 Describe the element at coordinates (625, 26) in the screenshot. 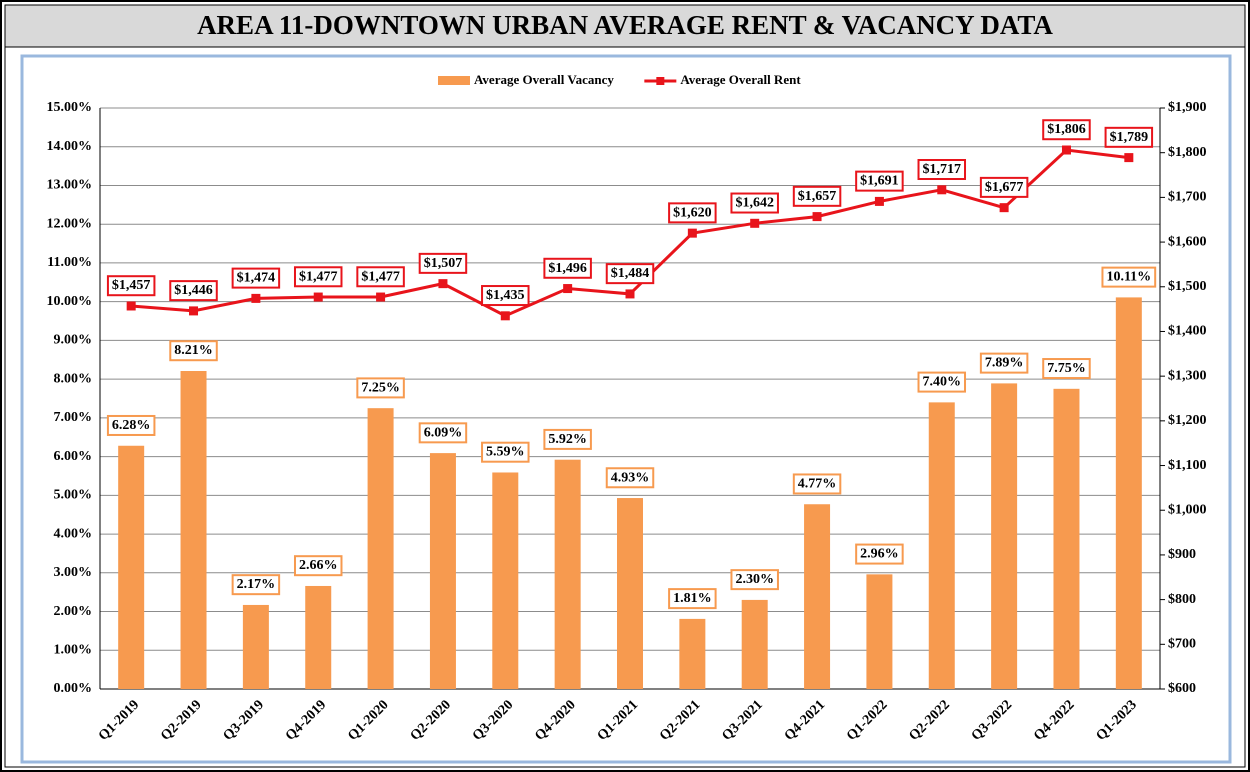

I see `title-bar` at that location.